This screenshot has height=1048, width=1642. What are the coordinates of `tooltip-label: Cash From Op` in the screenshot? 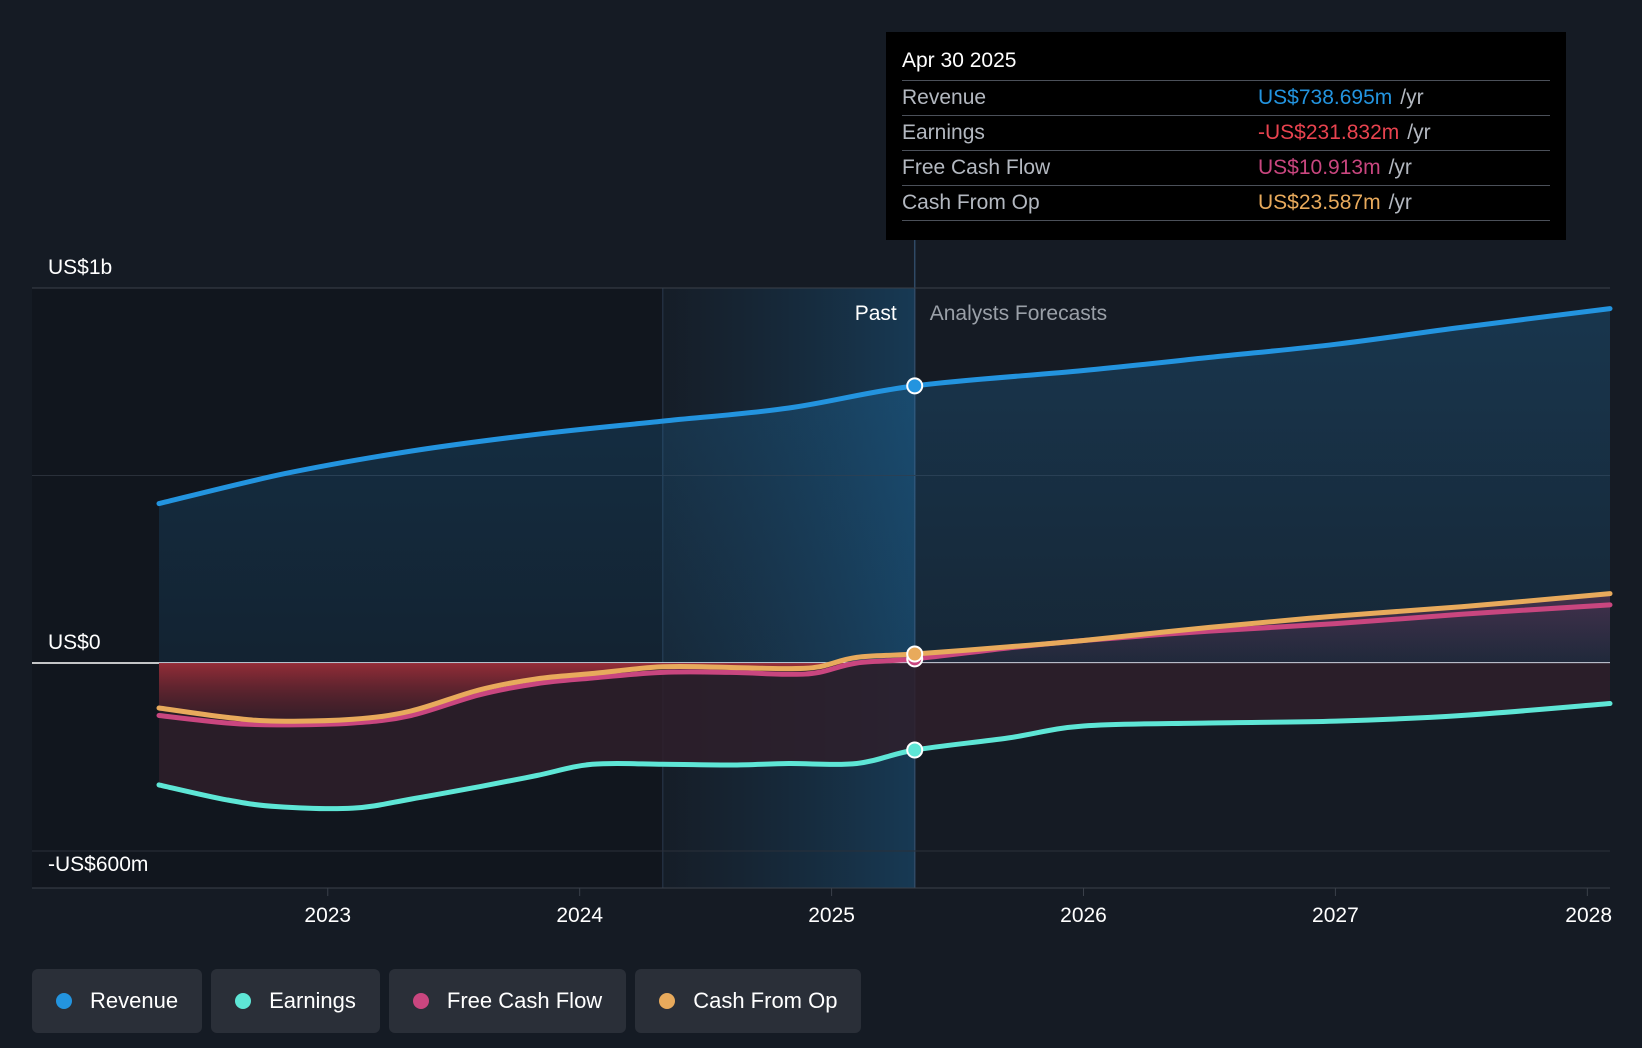 It's located at (971, 202).